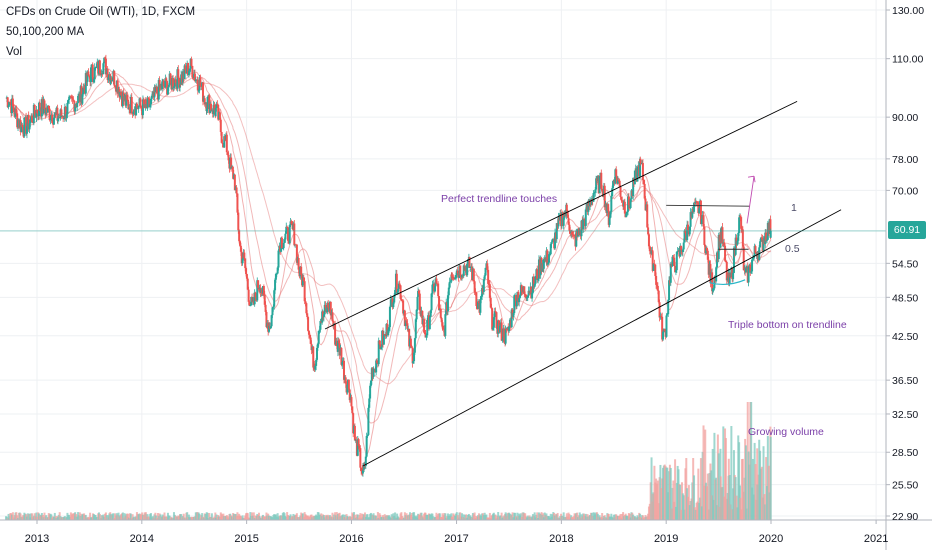 This screenshot has height=550, width=932. I want to click on x-tick-label: 2013, so click(37, 539).